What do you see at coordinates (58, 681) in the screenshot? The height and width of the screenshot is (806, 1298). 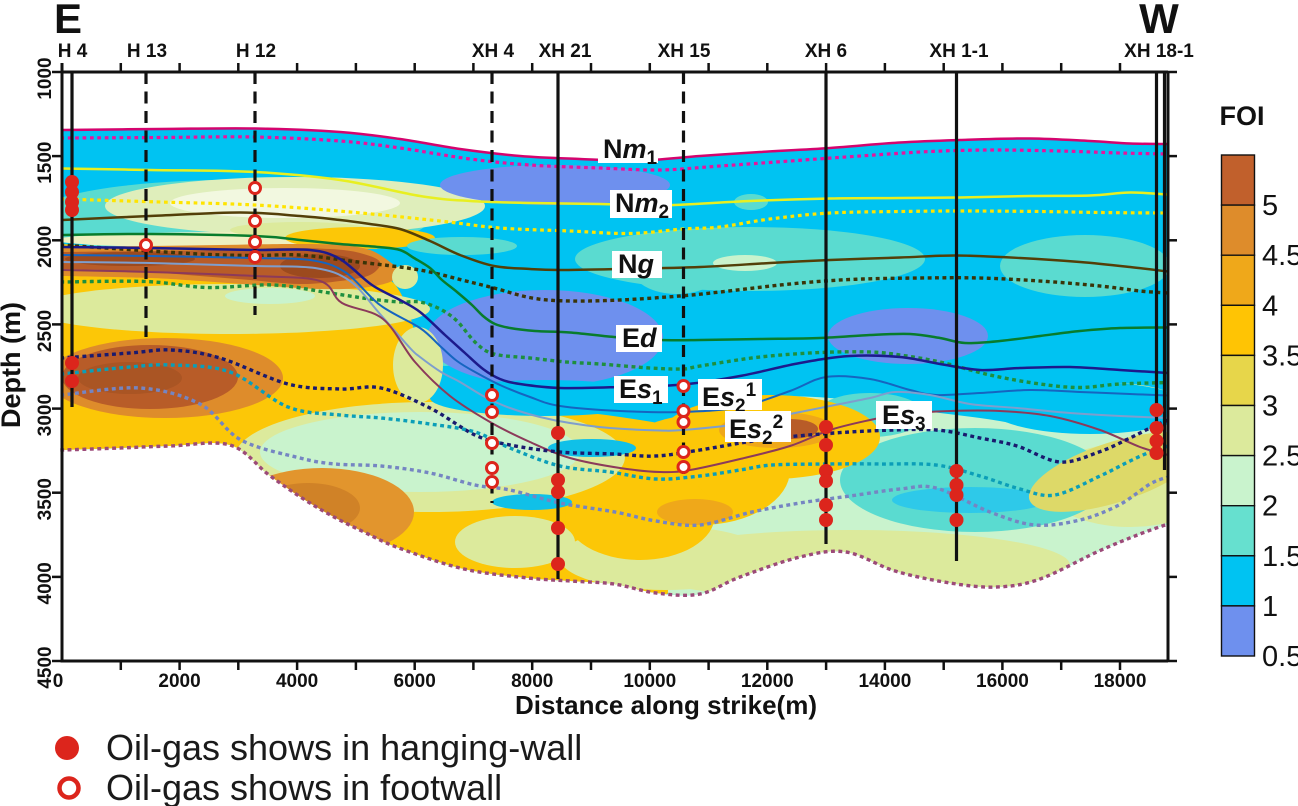 I see `svg-text: 0` at bounding box center [58, 681].